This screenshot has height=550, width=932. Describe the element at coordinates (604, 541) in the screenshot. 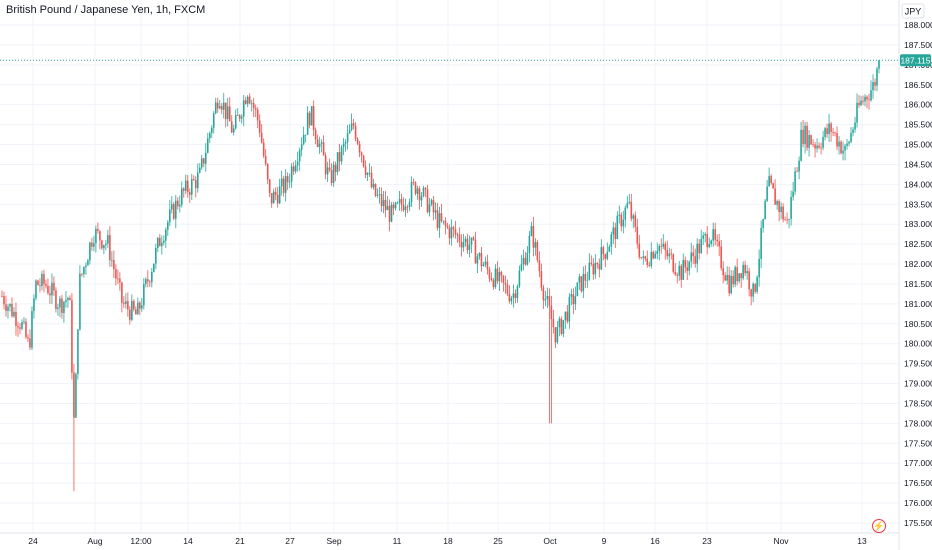

I see `x-tick-label: 9` at that location.